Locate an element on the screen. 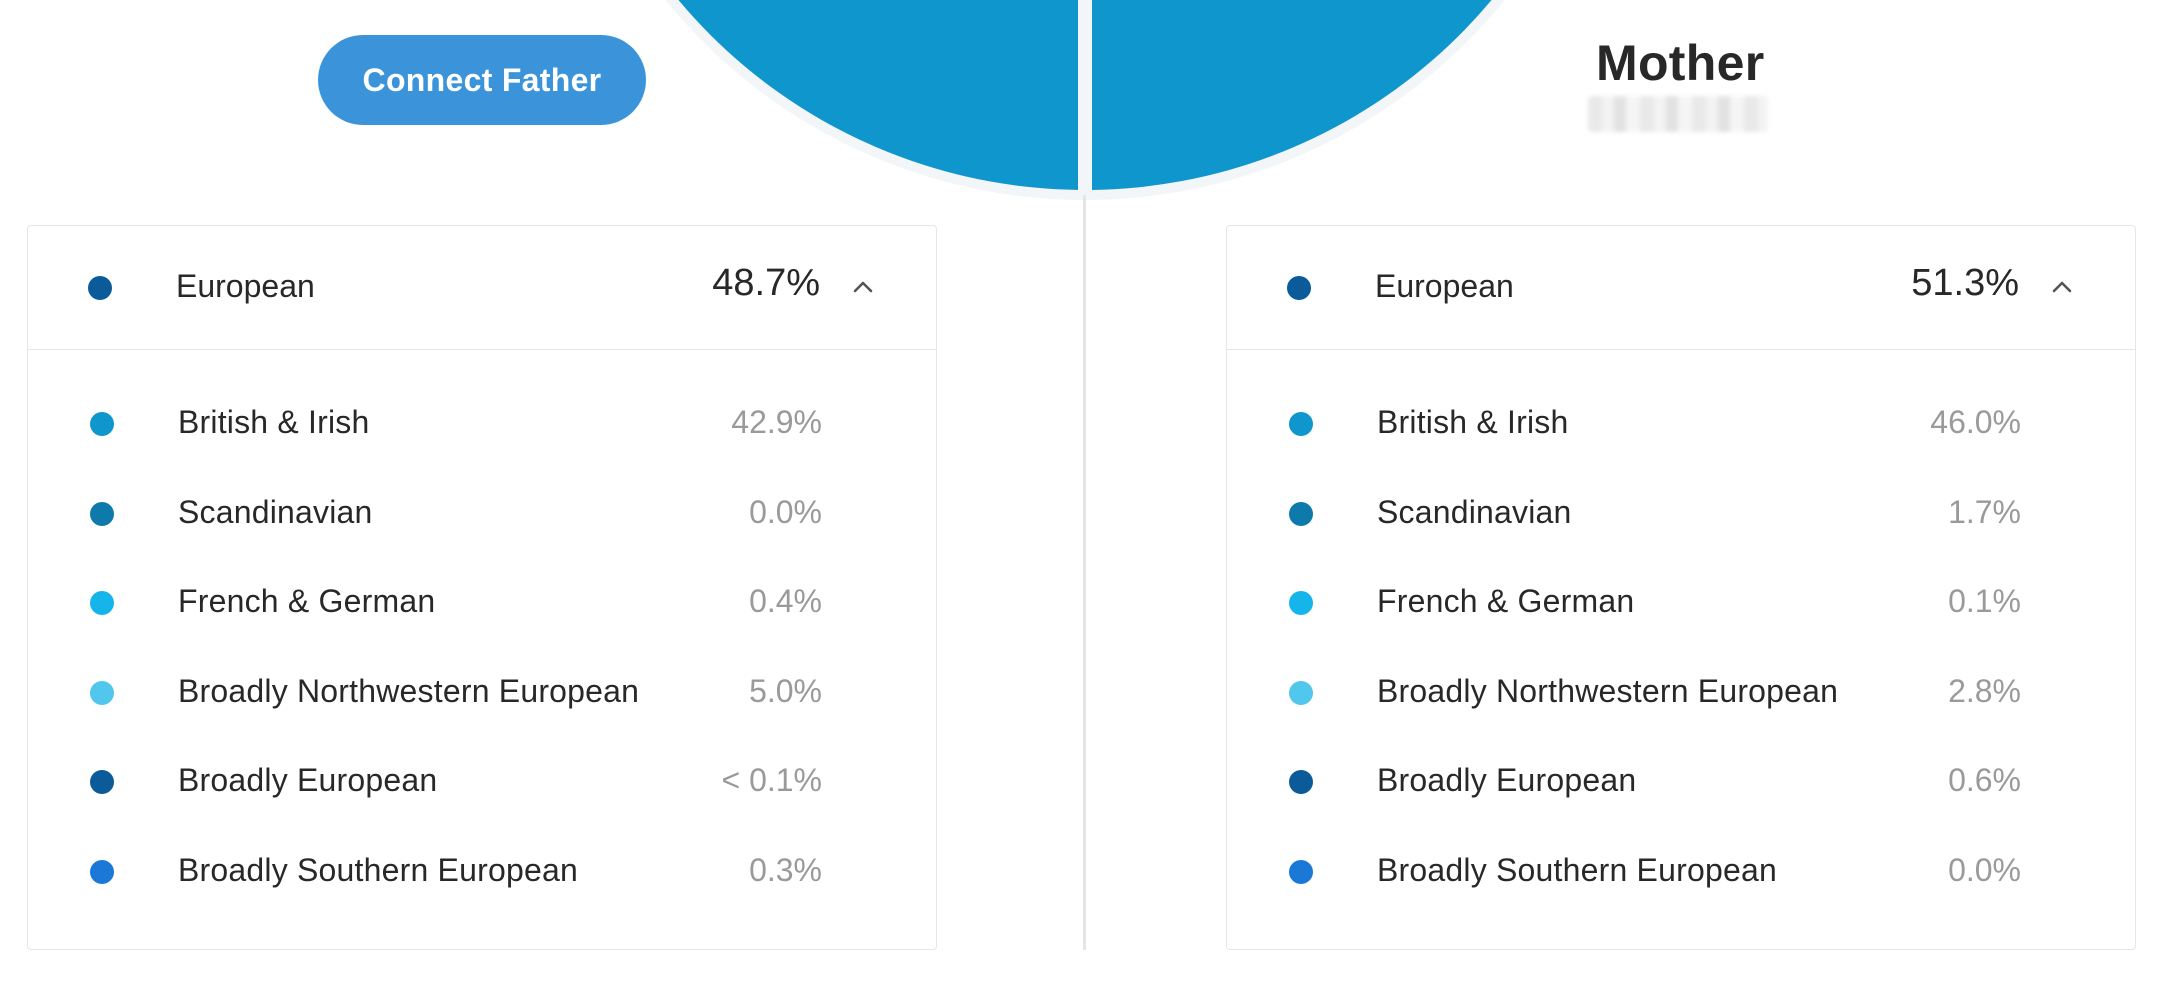 This screenshot has width=2176, height=984. row-value: 1.7% is located at coordinates (1984, 511).